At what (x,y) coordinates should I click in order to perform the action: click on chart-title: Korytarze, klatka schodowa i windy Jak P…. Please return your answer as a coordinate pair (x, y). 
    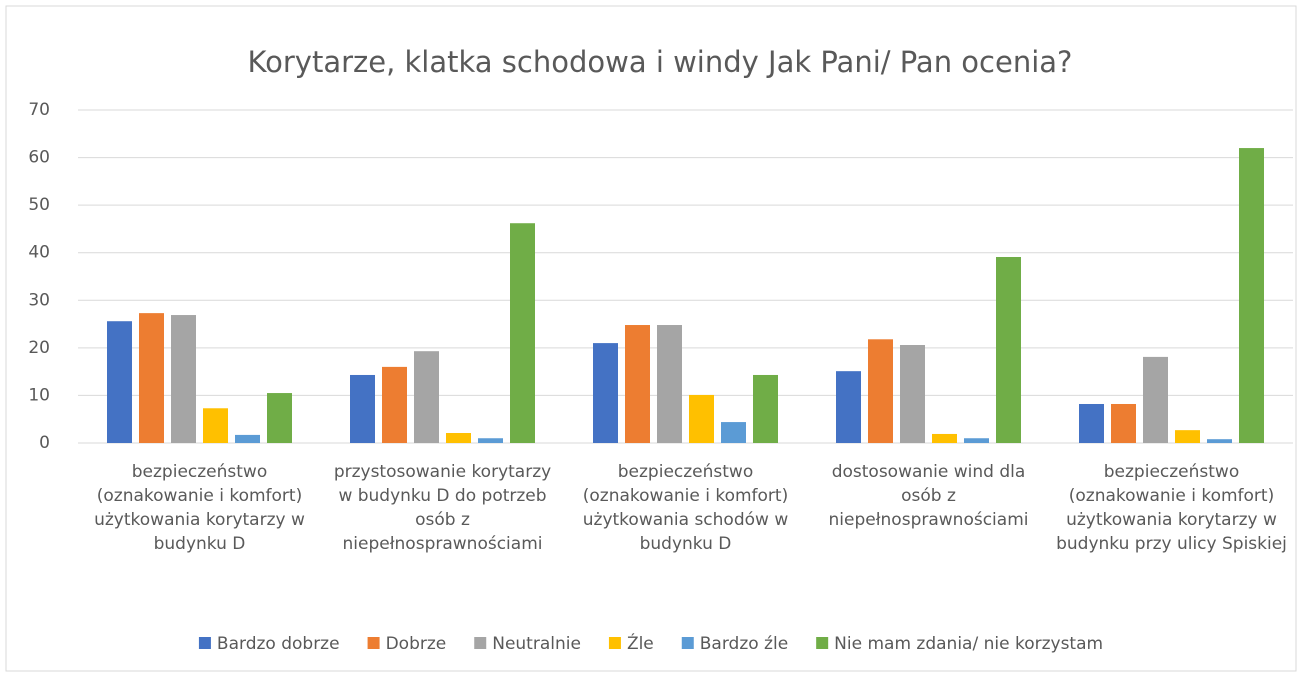
    Looking at the image, I should click on (660, 62).